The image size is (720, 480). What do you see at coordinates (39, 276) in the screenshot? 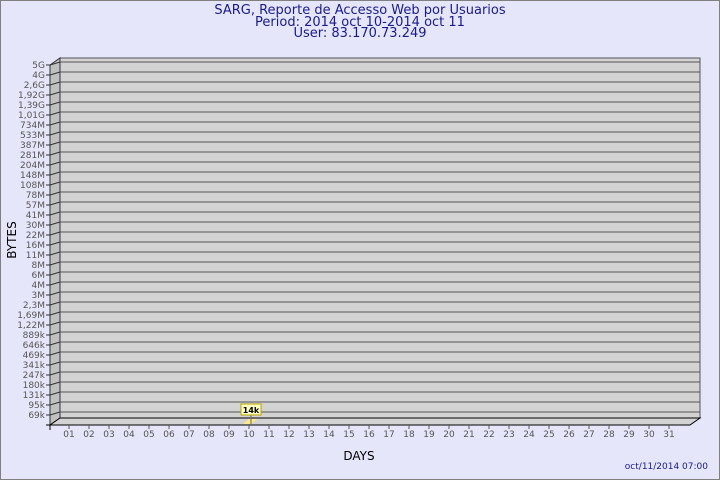
I see `y-tick-label: 6M` at bounding box center [39, 276].